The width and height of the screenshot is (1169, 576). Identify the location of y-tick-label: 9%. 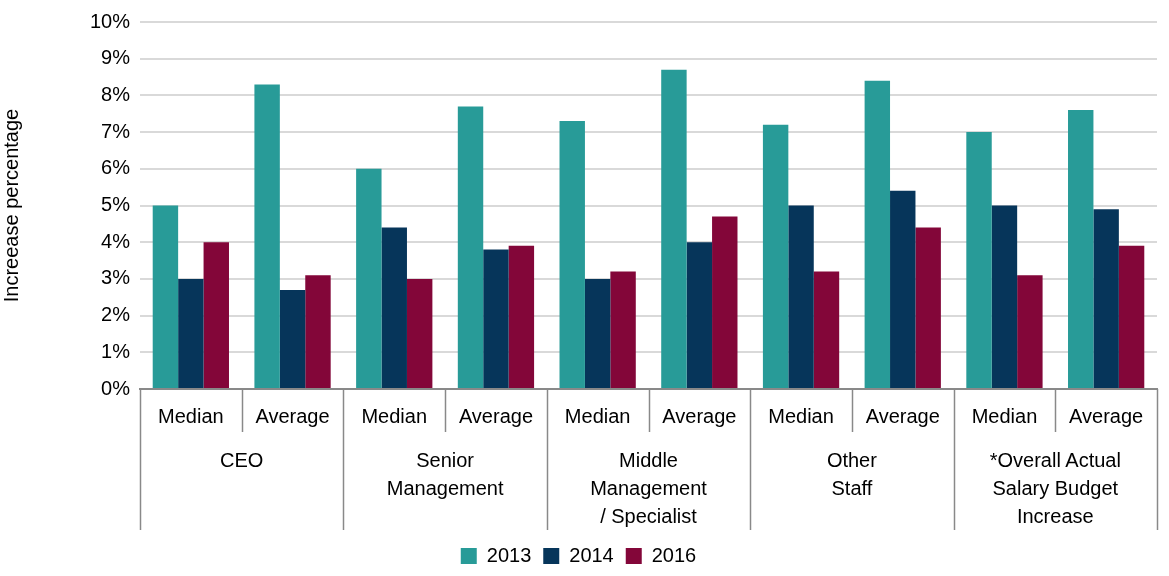
(116, 57).